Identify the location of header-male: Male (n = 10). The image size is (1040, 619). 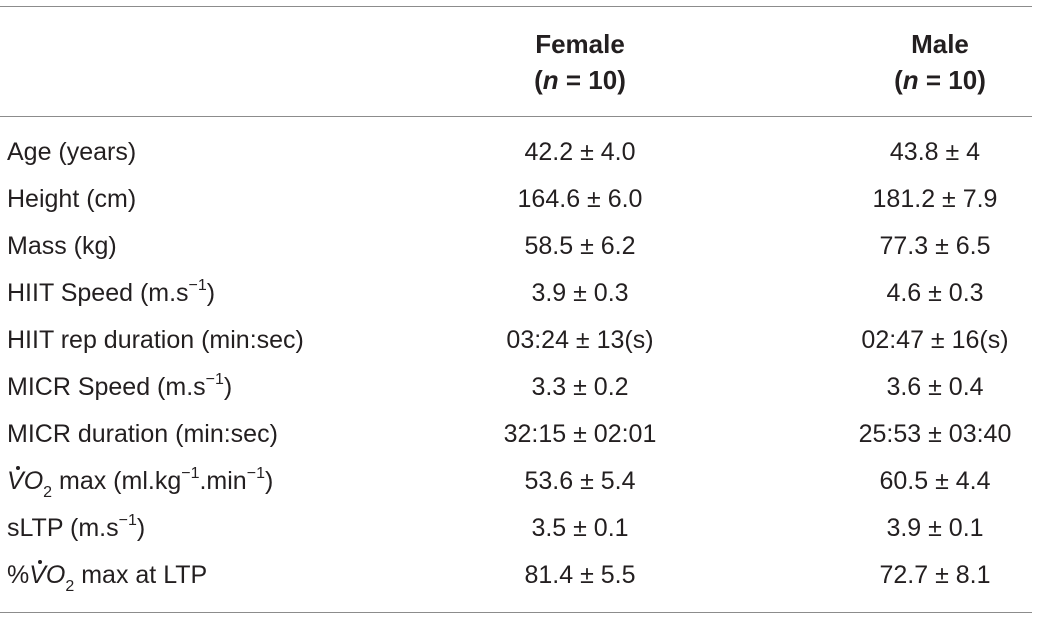
(935, 62).